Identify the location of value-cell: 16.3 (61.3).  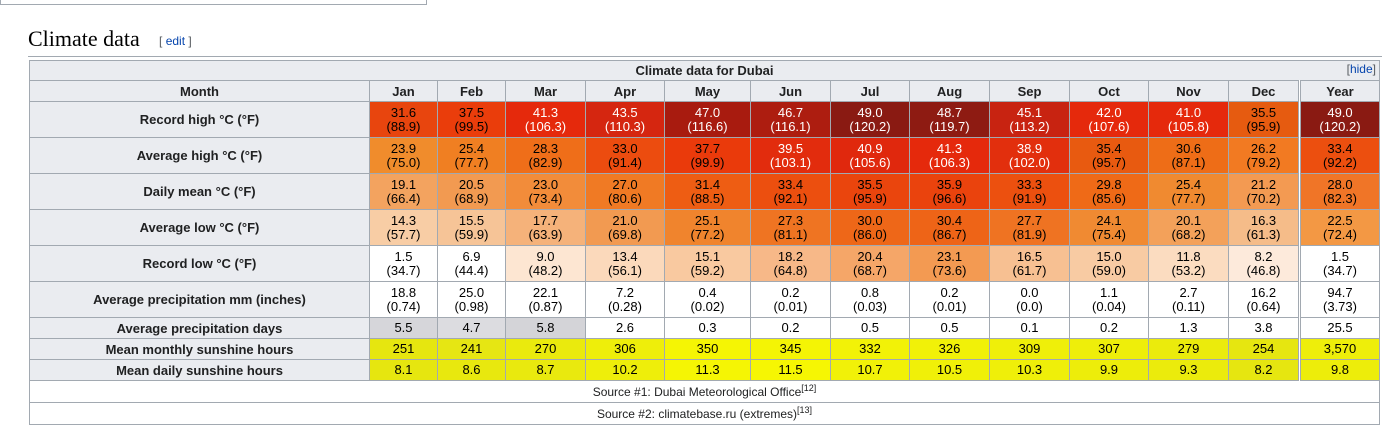
(1264, 227).